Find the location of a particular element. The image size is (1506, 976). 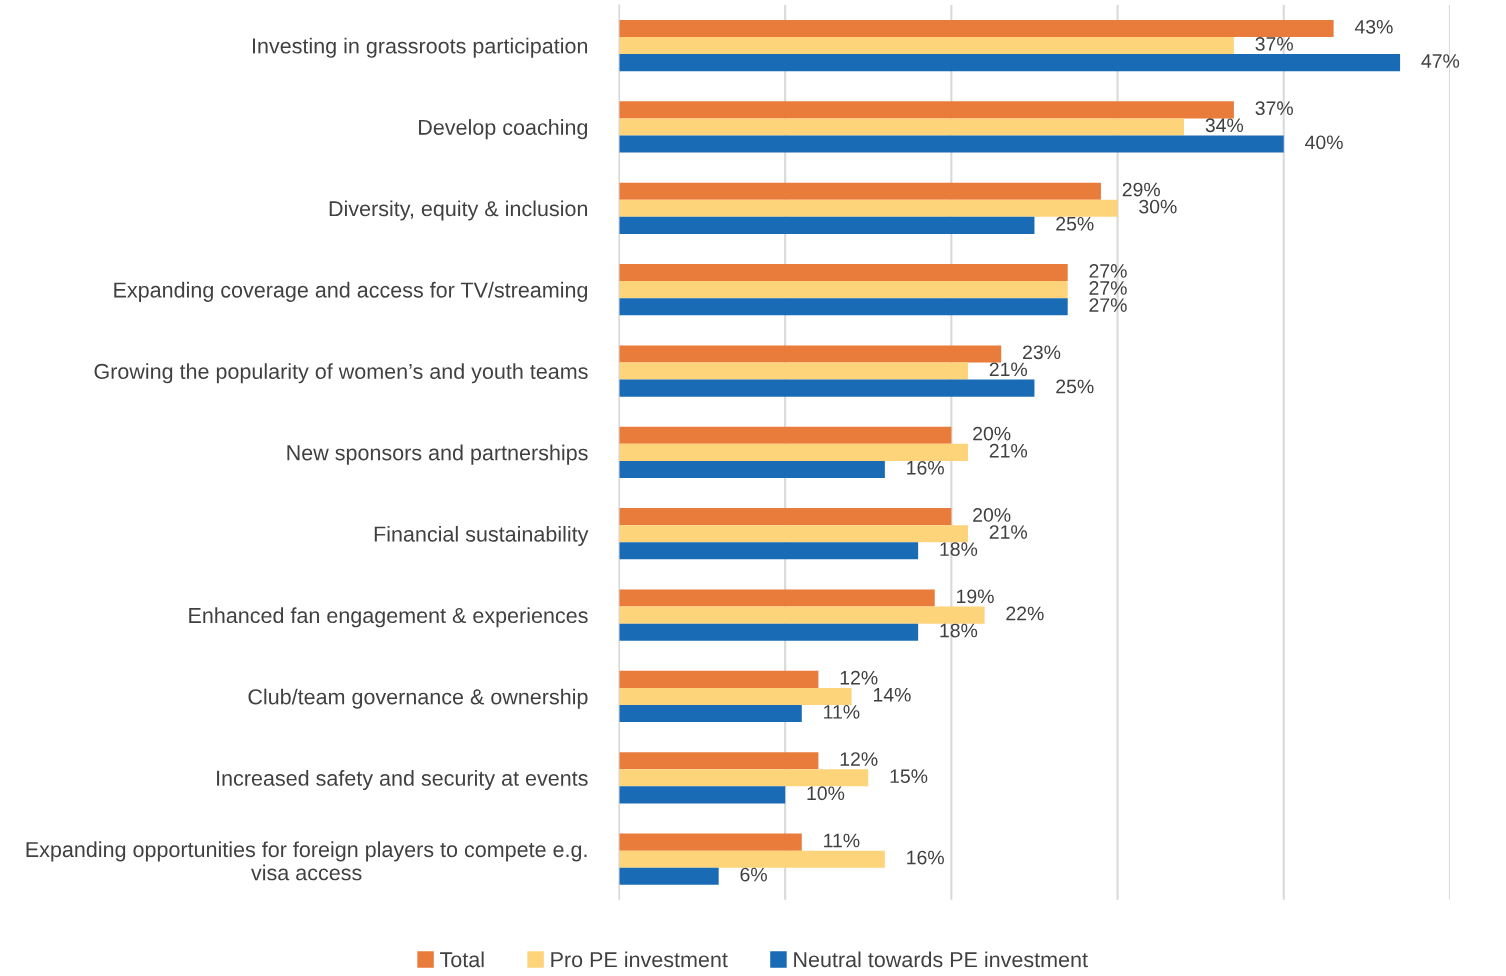

data-label: 29% is located at coordinates (1141, 189).